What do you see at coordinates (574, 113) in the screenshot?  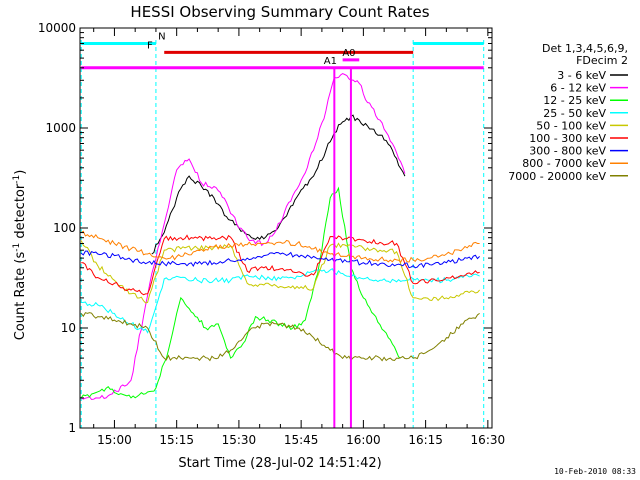 I see `legend-label-25-50-kev: 25 - 50 keV` at bounding box center [574, 113].